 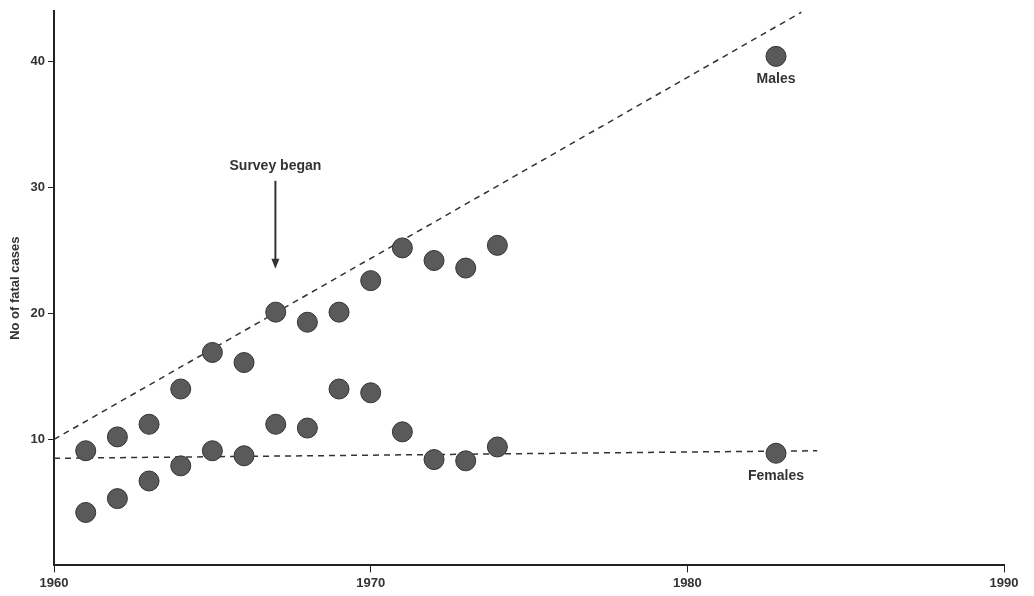 What do you see at coordinates (687, 582) in the screenshot?
I see `x-tick-label: 1980` at bounding box center [687, 582].